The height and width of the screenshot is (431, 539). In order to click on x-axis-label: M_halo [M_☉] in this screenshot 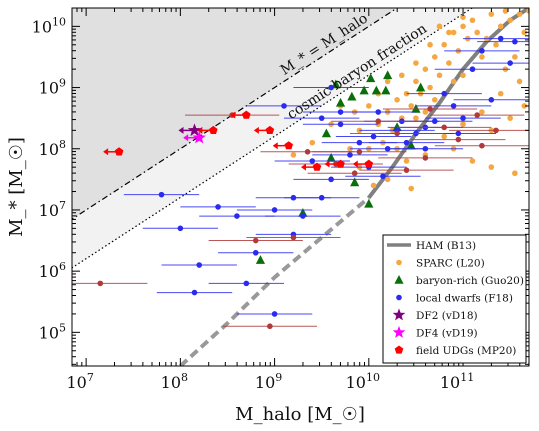, I will do `click(300, 414)`.